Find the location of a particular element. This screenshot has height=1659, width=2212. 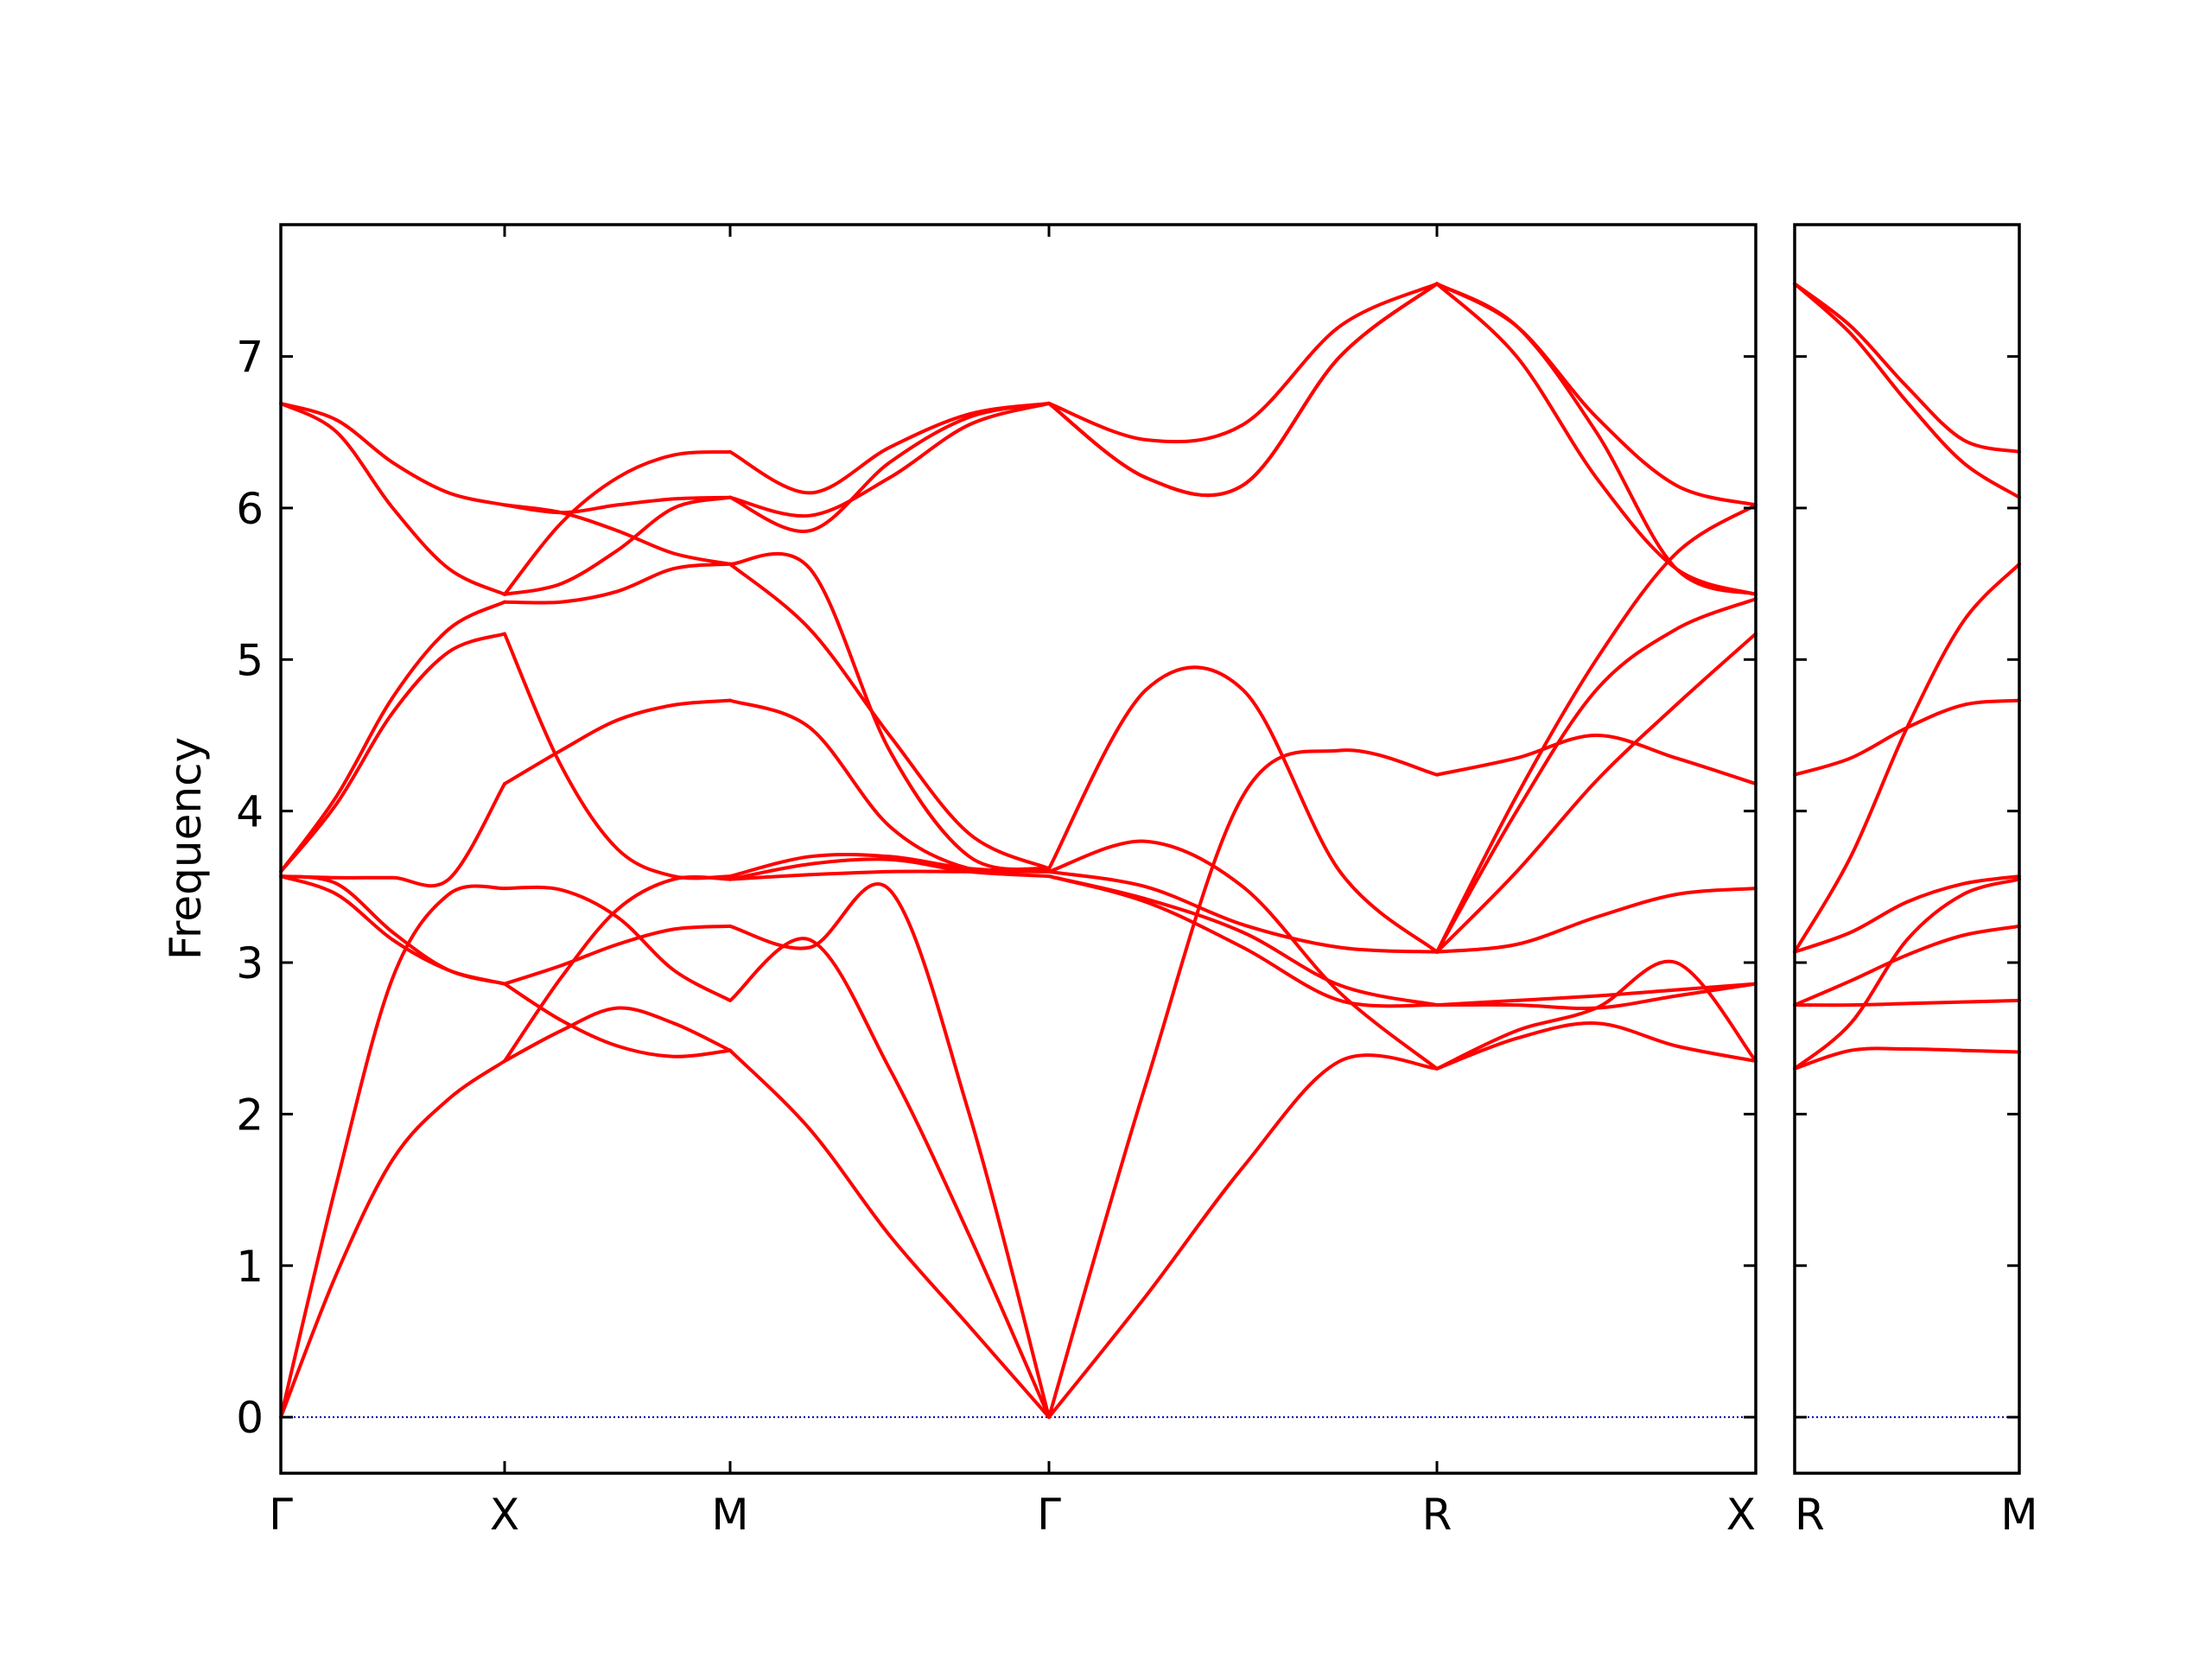

y-tick-label: 6 is located at coordinates (250, 509).